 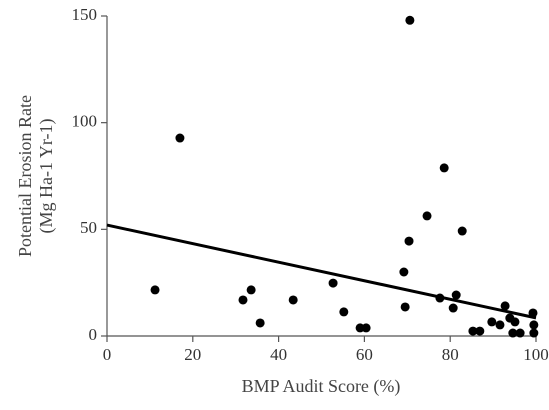 I want to click on x-tick-label: 60, so click(x=364, y=354).